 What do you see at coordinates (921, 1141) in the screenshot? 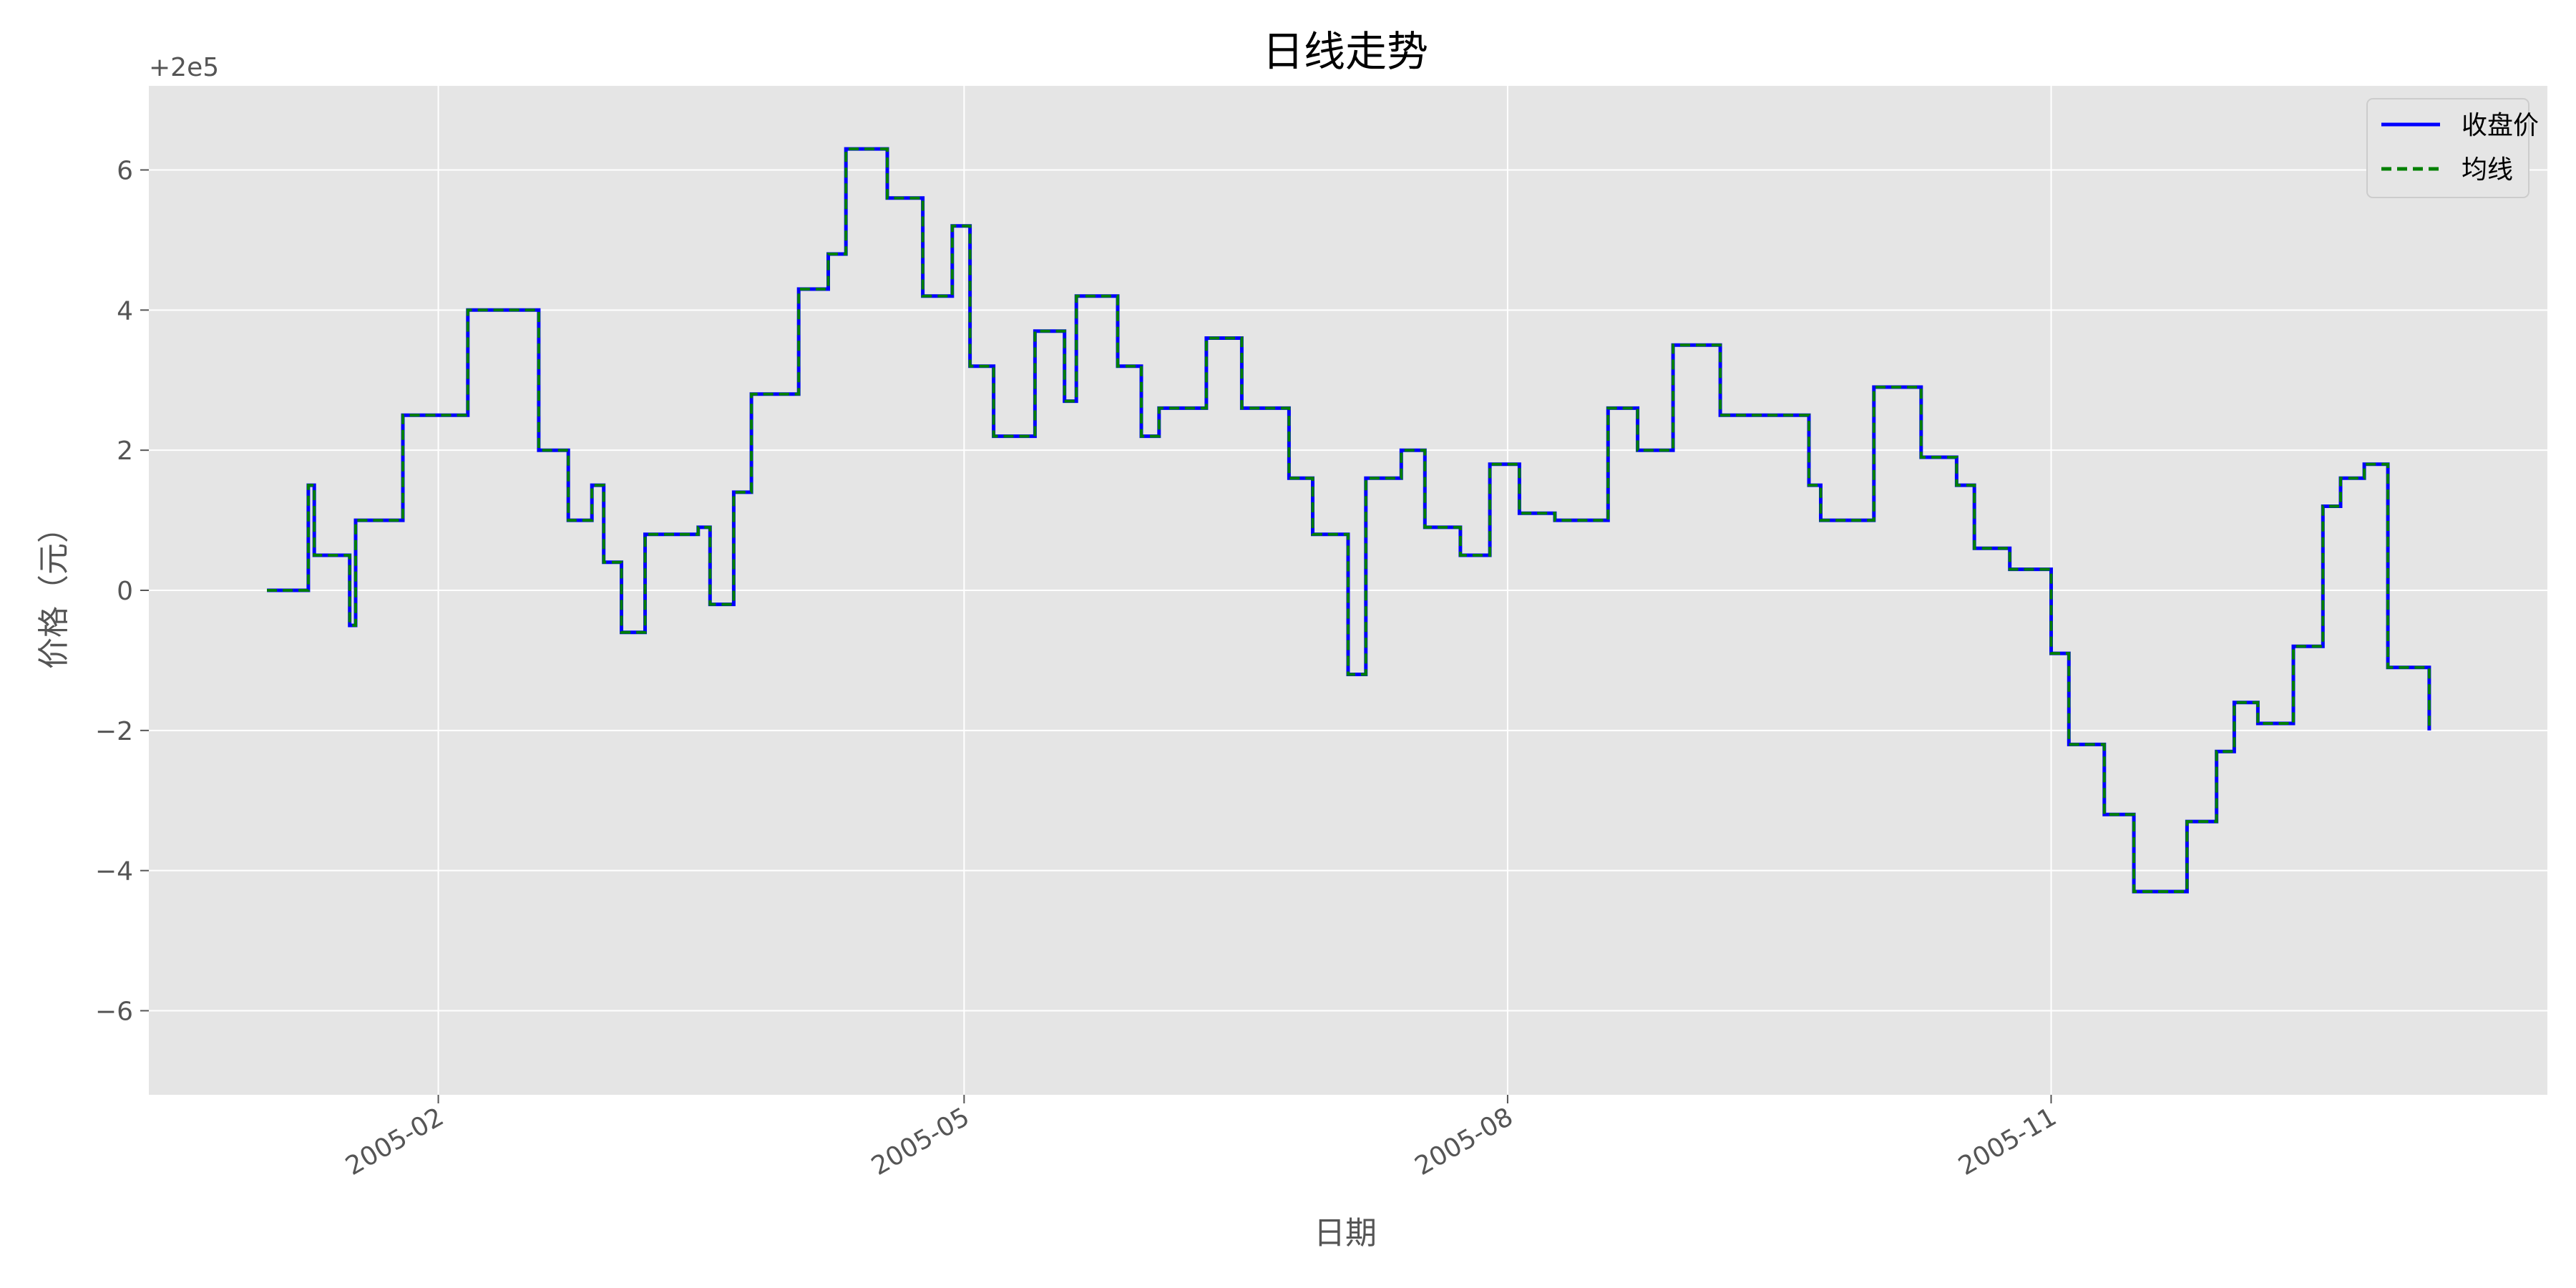
I see `x-tick-label: 2005-05` at bounding box center [921, 1141].